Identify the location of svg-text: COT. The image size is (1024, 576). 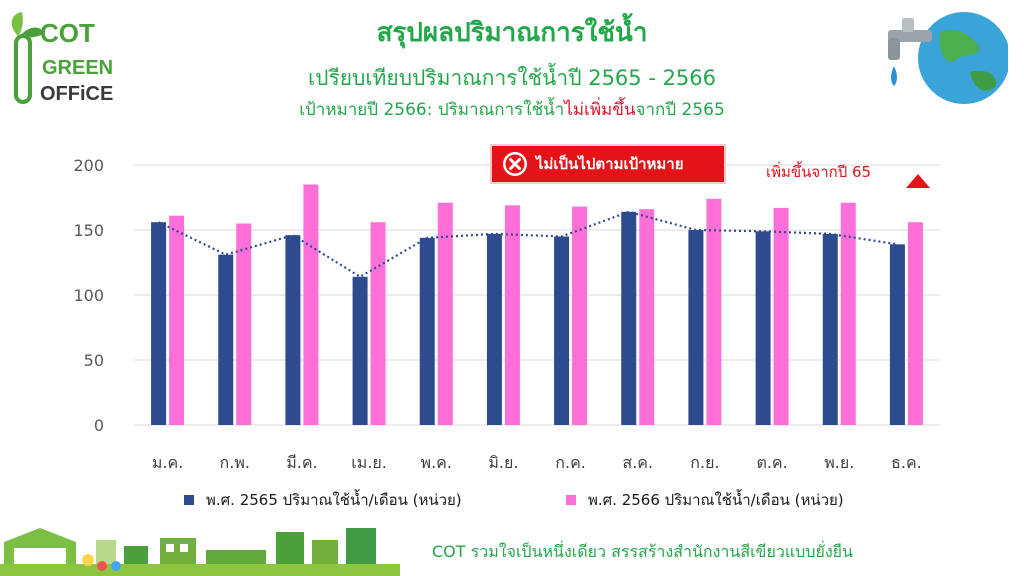
(67, 33).